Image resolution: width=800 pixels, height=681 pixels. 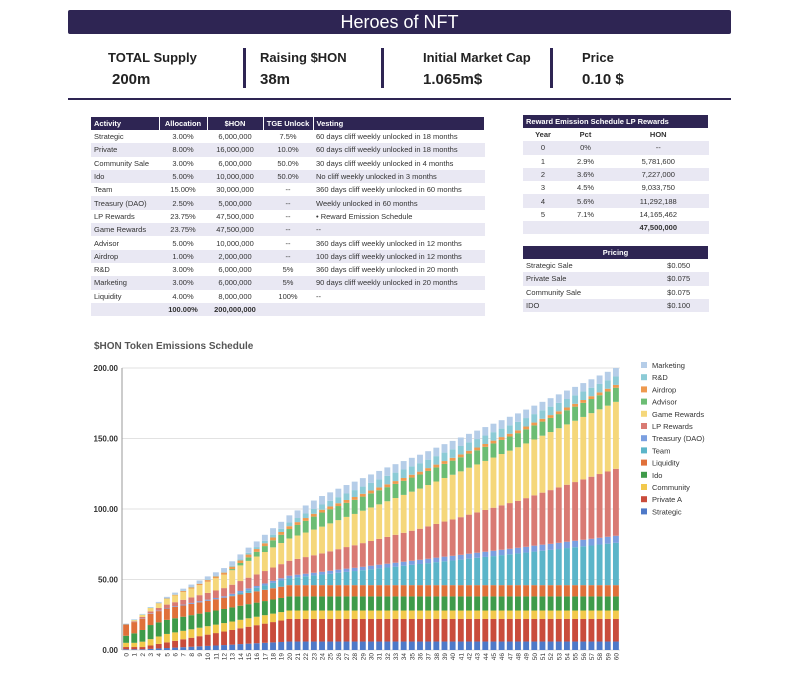 What do you see at coordinates (183, 243) in the screenshot?
I see `table-cell: 5.00%` at bounding box center [183, 243].